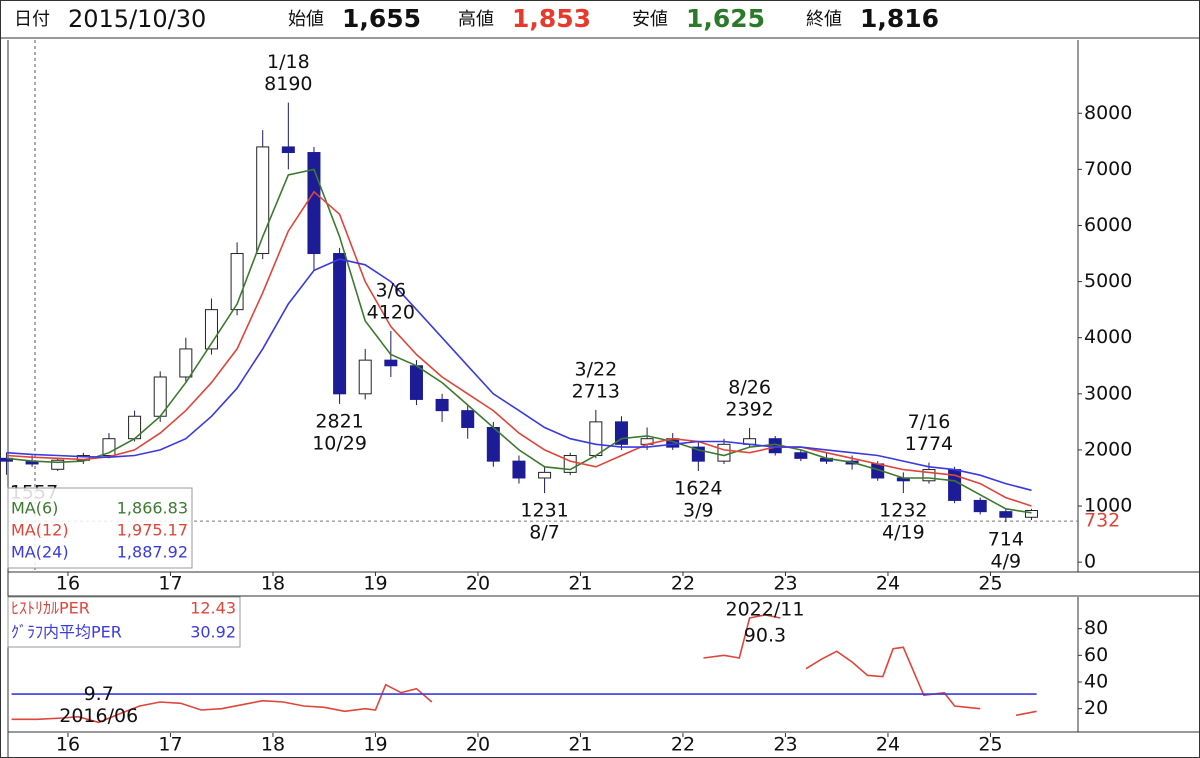 This screenshot has width=1200, height=758. What do you see at coordinates (288, 62) in the screenshot?
I see `annotation-date: 1/18` at bounding box center [288, 62].